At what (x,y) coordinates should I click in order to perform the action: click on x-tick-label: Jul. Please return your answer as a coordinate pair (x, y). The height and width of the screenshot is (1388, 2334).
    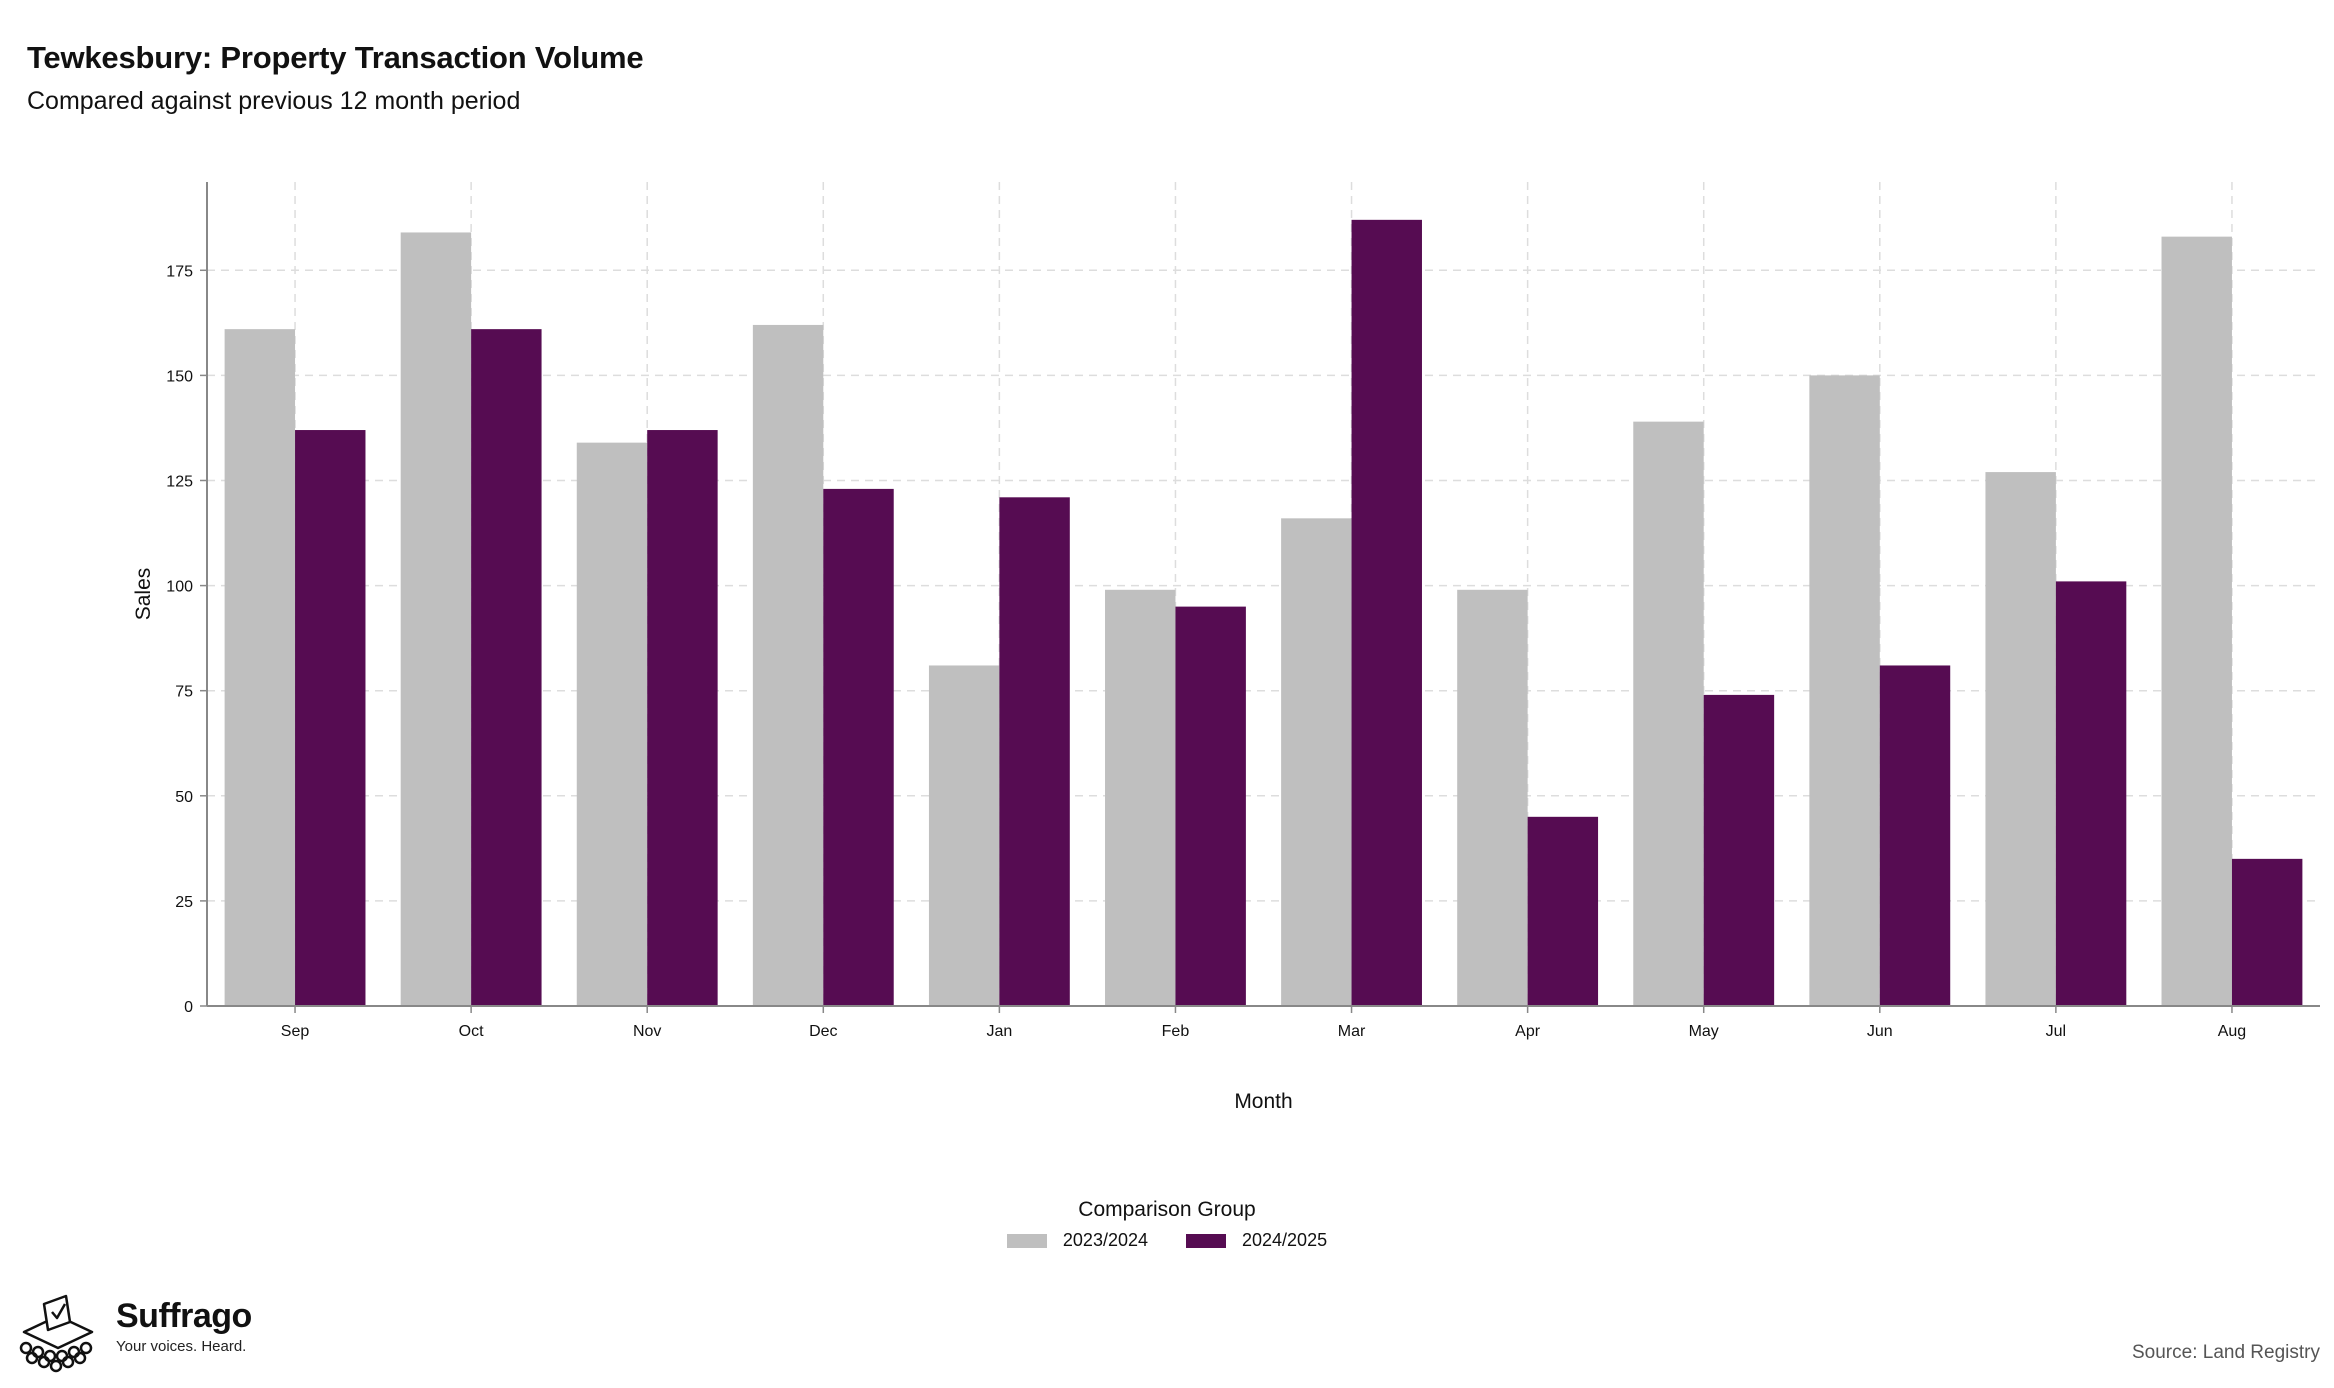
    Looking at the image, I should click on (2056, 1031).